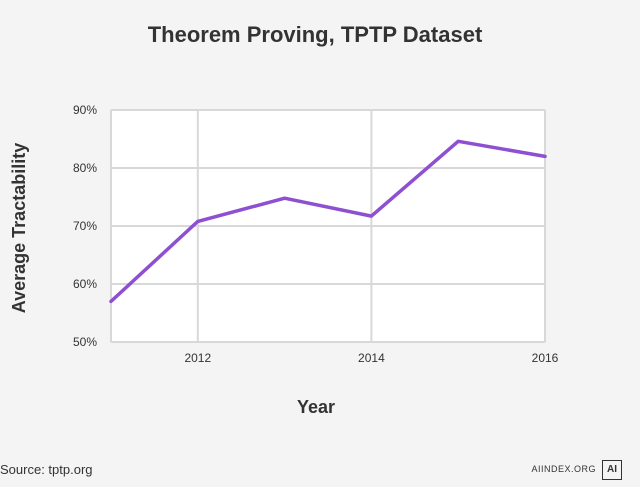 The width and height of the screenshot is (640, 487). I want to click on y-tick-label: 70%, so click(85, 226).